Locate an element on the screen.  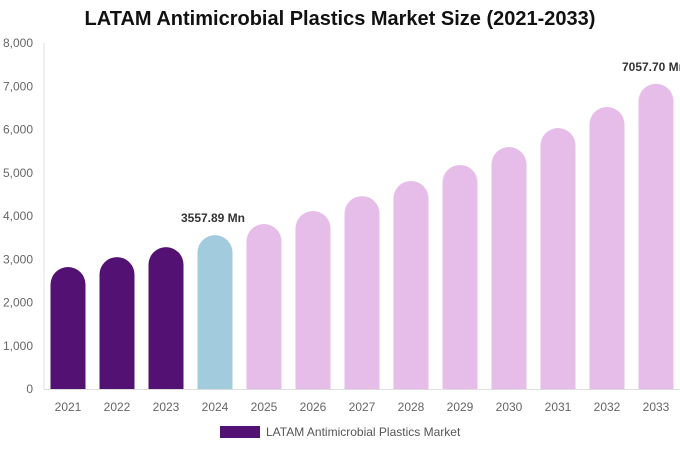
bar-2027 is located at coordinates (362, 292).